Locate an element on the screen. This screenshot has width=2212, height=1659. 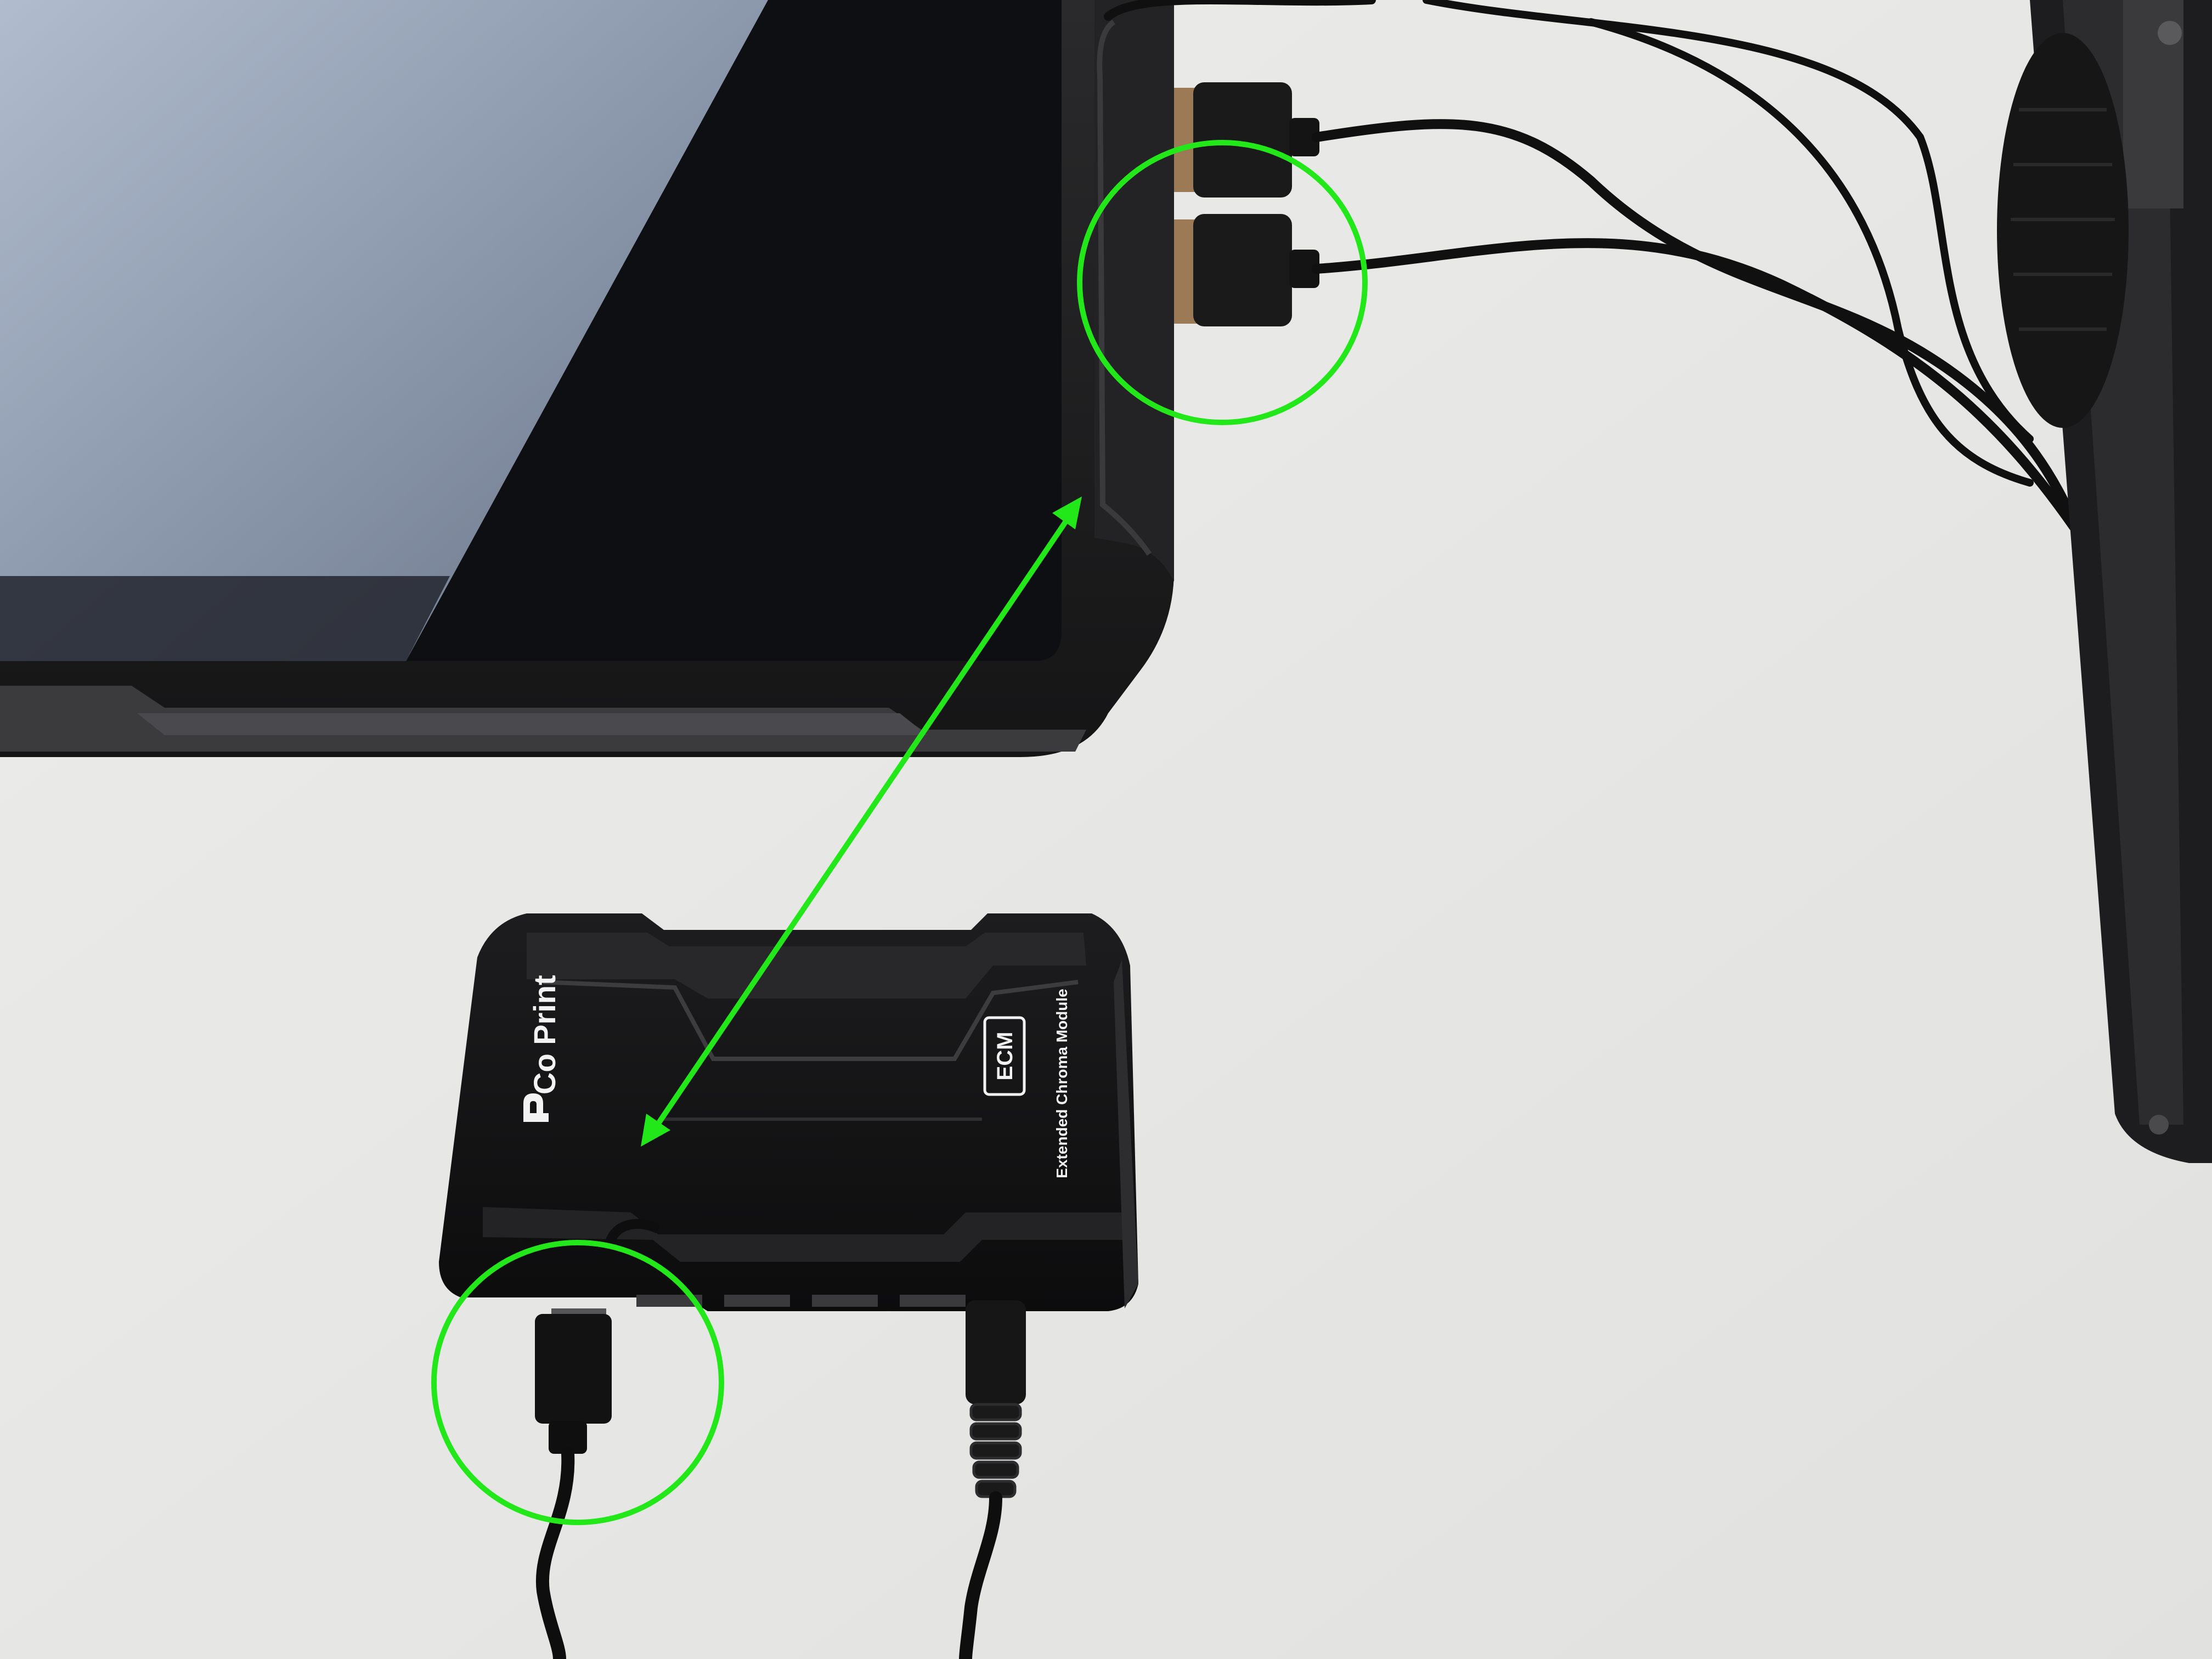
module-body is located at coordinates (788, 1112).